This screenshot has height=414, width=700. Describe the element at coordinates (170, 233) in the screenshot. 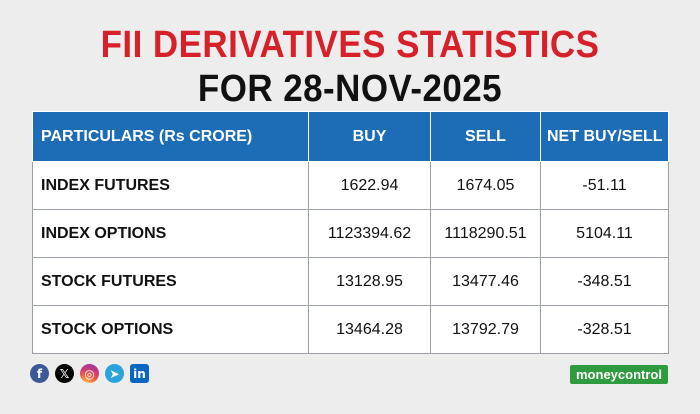

I see `particular-cell: INDEX OPTIONS` at that location.